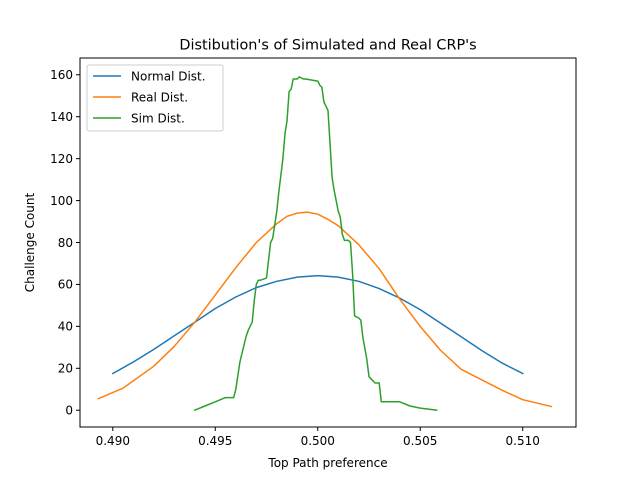 This screenshot has width=640, height=484. I want to click on x-tick-label: 0.500, so click(318, 441).